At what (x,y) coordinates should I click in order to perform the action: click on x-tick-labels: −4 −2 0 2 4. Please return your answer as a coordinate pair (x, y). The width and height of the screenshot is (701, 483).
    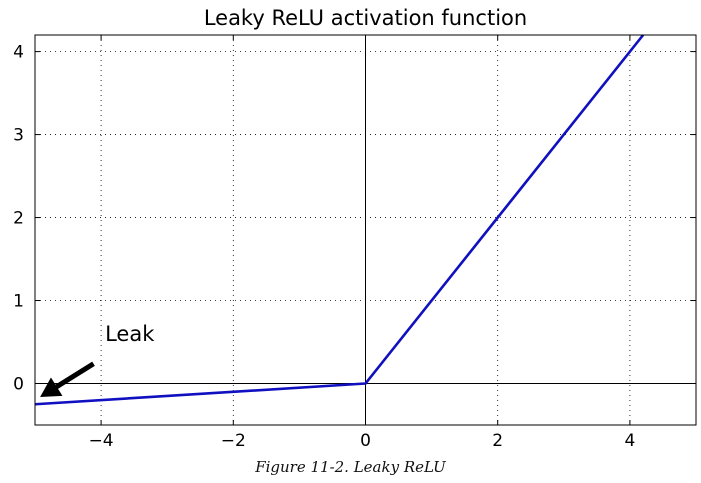
    Looking at the image, I should click on (362, 441).